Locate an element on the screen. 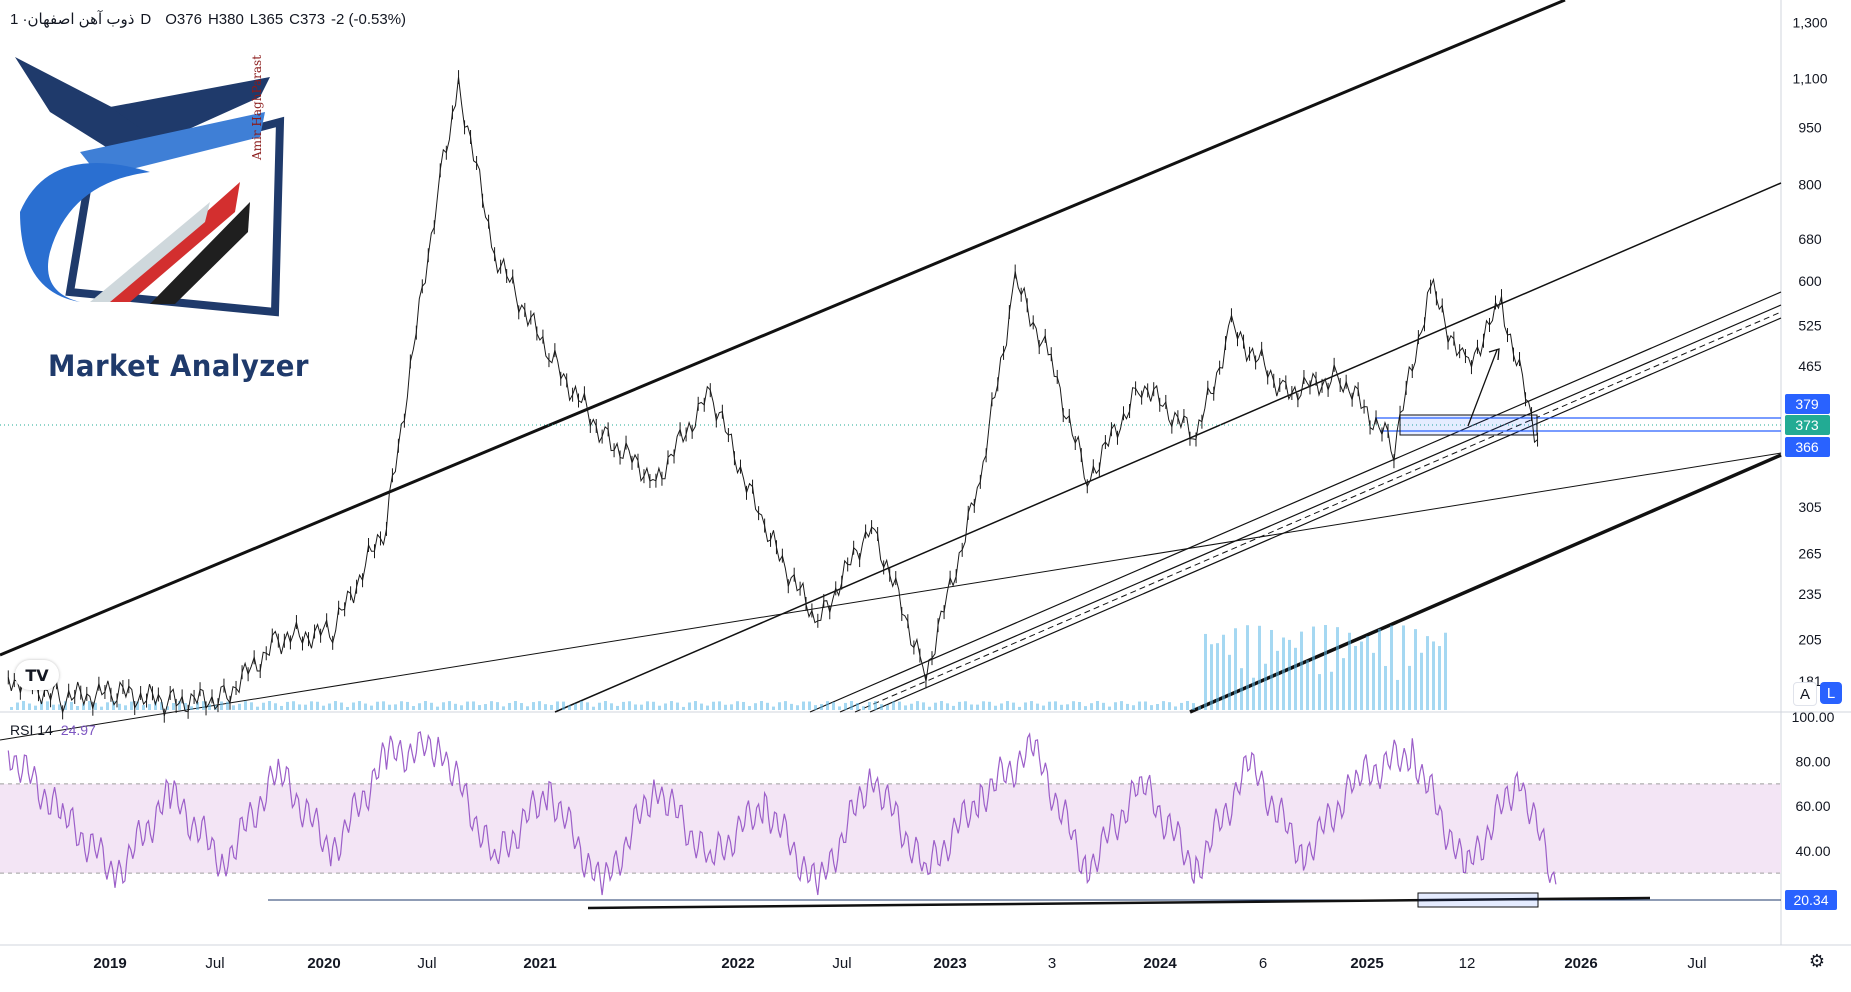 The width and height of the screenshot is (1851, 992). rsi-header: RSI 14 24.97 is located at coordinates (53, 730).